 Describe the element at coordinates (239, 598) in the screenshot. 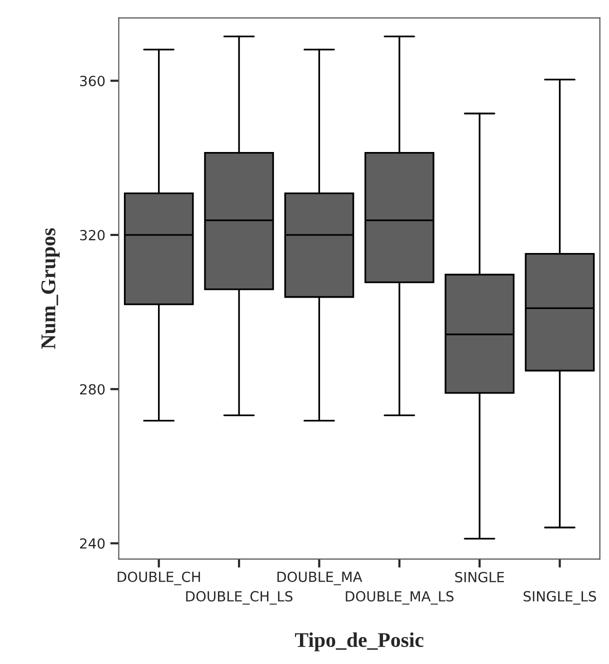

I see `x-tick-label: DOUBLE_CH_LS` at that location.